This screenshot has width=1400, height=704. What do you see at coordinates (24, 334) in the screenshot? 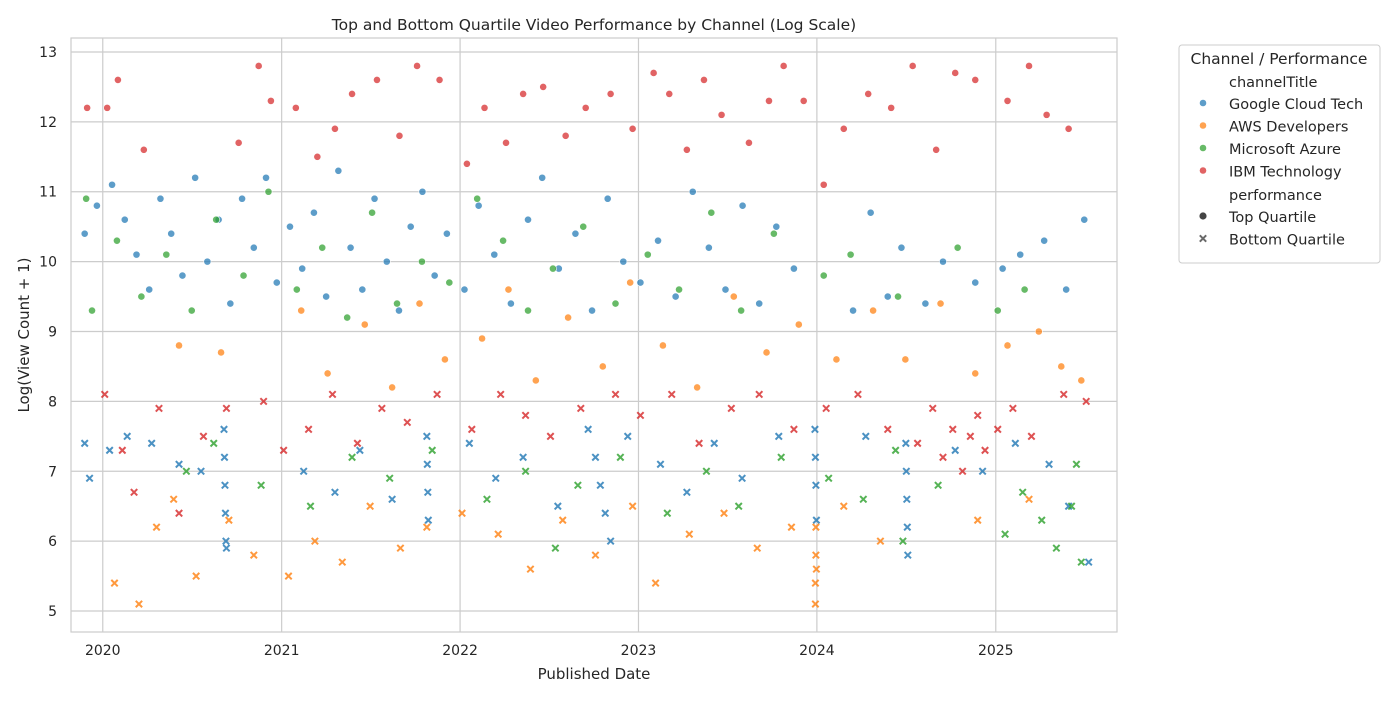
I see `y-axis-label: Log(View Count + 1)` at bounding box center [24, 334].